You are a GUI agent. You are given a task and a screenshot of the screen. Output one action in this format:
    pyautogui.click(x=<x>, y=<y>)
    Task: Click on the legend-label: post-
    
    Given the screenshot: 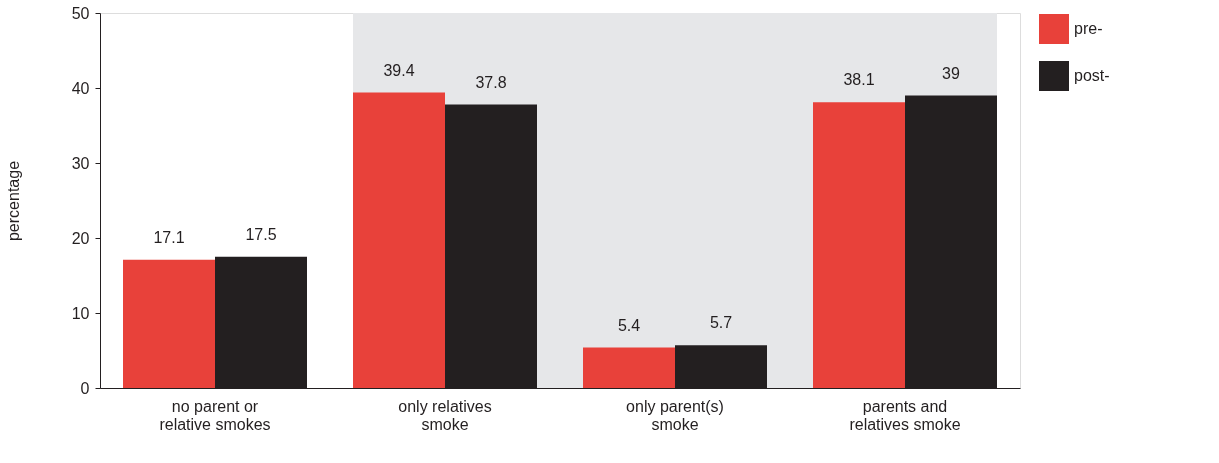 What is the action you would take?
    pyautogui.click(x=1092, y=75)
    